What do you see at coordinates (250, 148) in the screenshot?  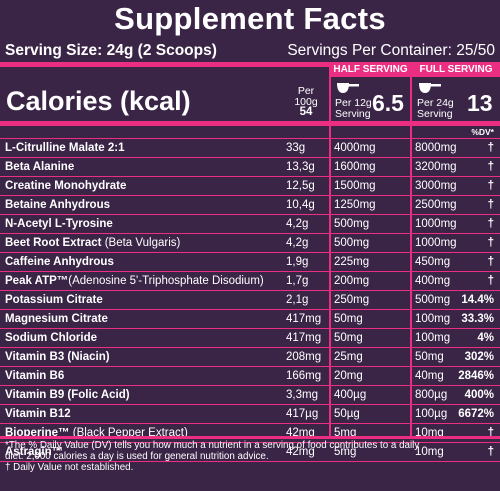 I see `table-row: L-Citrulline Malate 2:1 33g 4000mg 8000mg †` at bounding box center [250, 148].